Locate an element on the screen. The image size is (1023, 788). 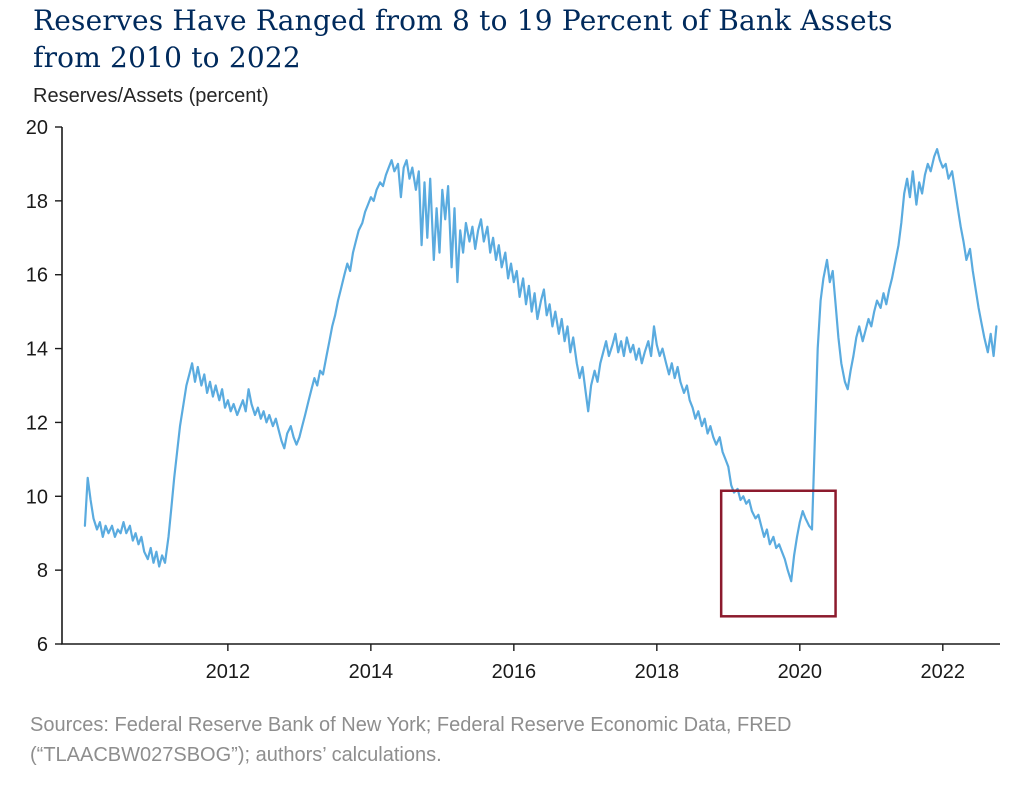
y-tick-label: 12 is located at coordinates (37, 423).